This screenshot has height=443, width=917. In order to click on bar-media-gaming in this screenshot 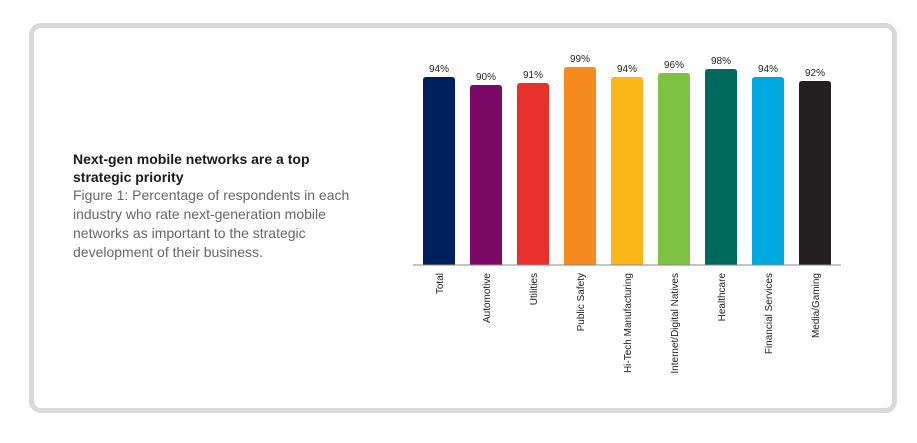, I will do `click(815, 173)`.